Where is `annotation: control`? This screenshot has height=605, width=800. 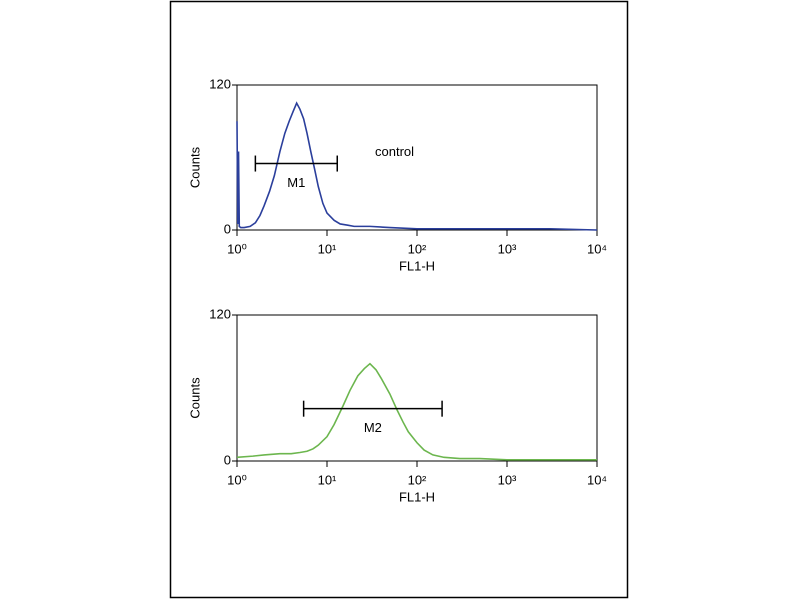
annotation: control is located at coordinates (394, 151).